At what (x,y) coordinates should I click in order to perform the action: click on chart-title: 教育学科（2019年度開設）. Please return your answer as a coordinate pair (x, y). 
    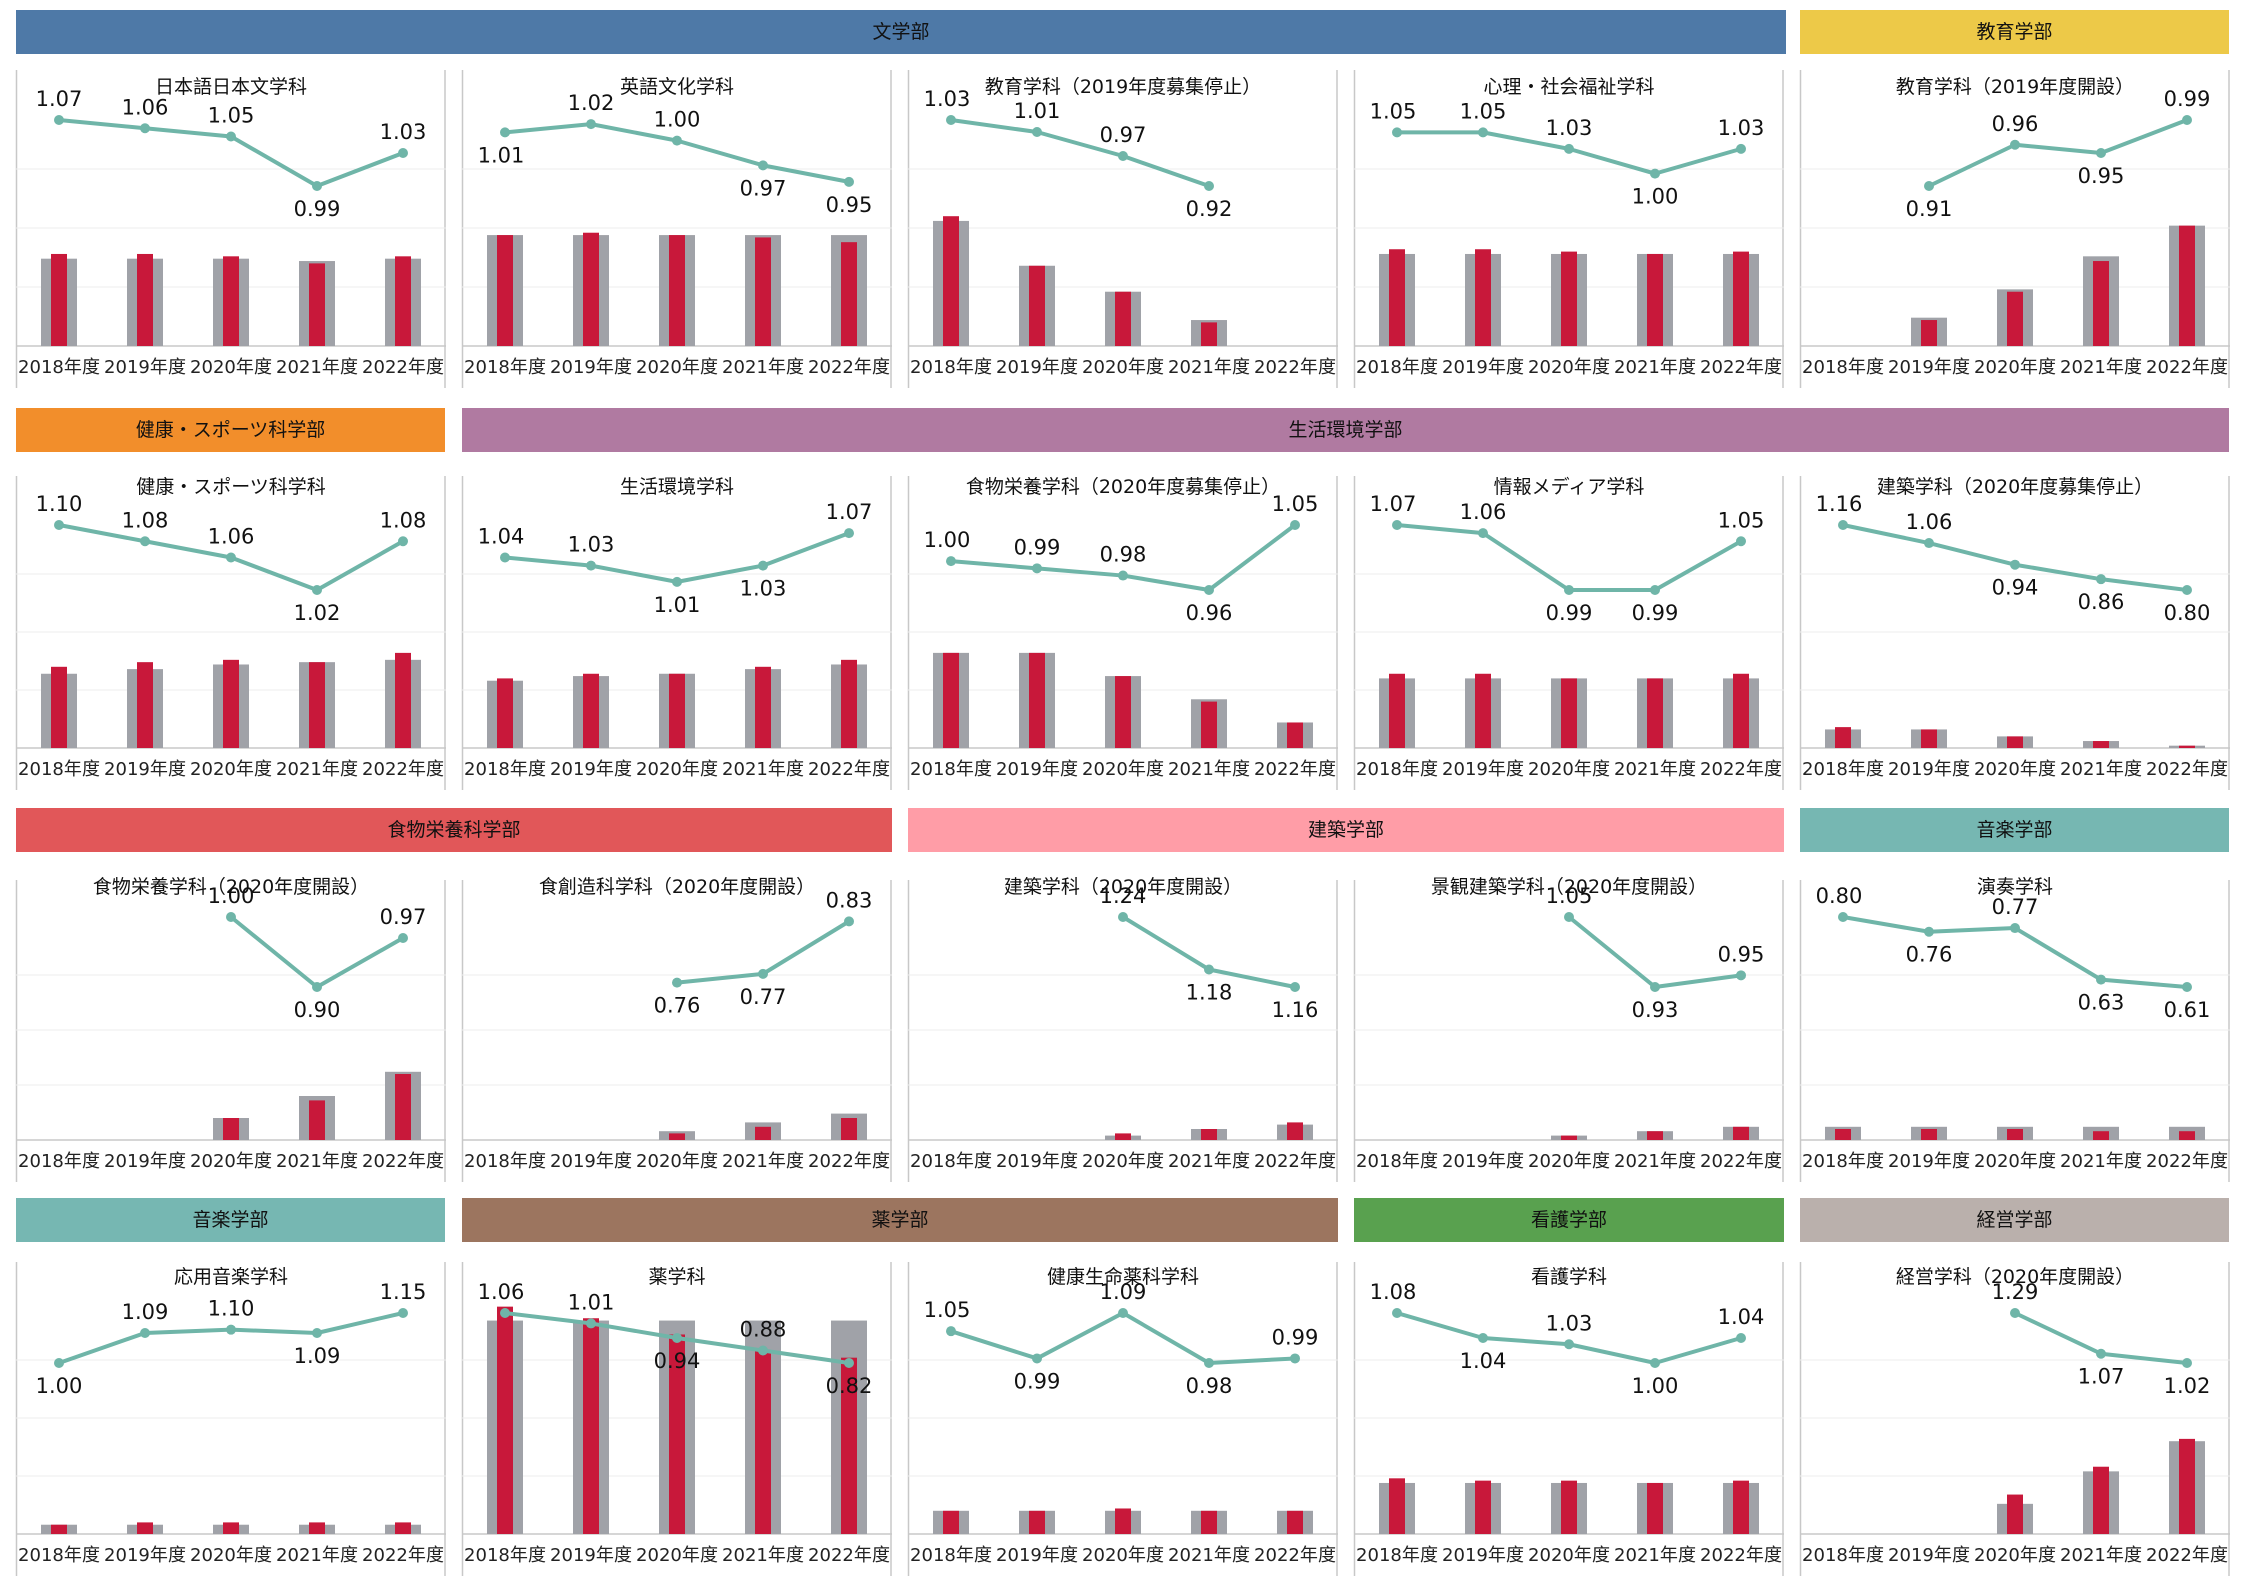
    Looking at the image, I should click on (2015, 87).